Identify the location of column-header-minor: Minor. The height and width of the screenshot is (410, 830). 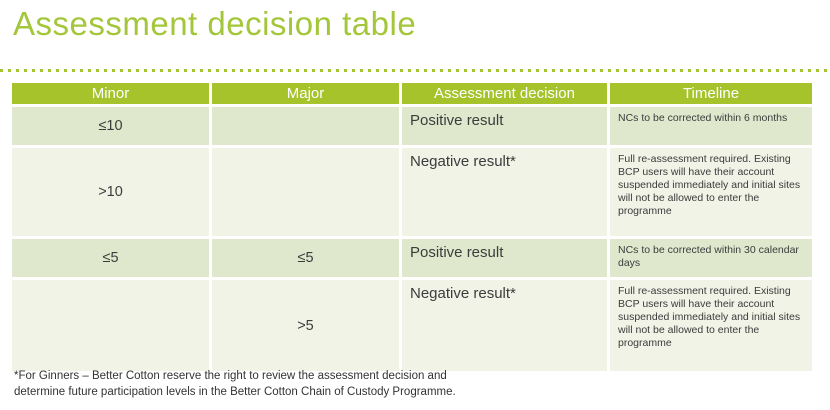
(110, 93).